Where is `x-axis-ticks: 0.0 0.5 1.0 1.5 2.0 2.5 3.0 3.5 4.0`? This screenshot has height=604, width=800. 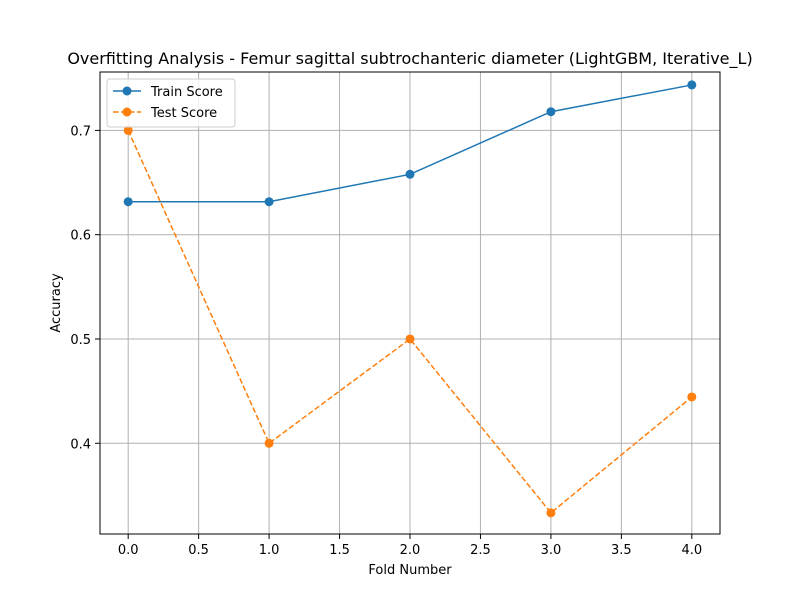
x-axis-ticks: 0.0 0.5 1.0 1.5 2.0 2.5 3.0 3.5 4.0 is located at coordinates (410, 546).